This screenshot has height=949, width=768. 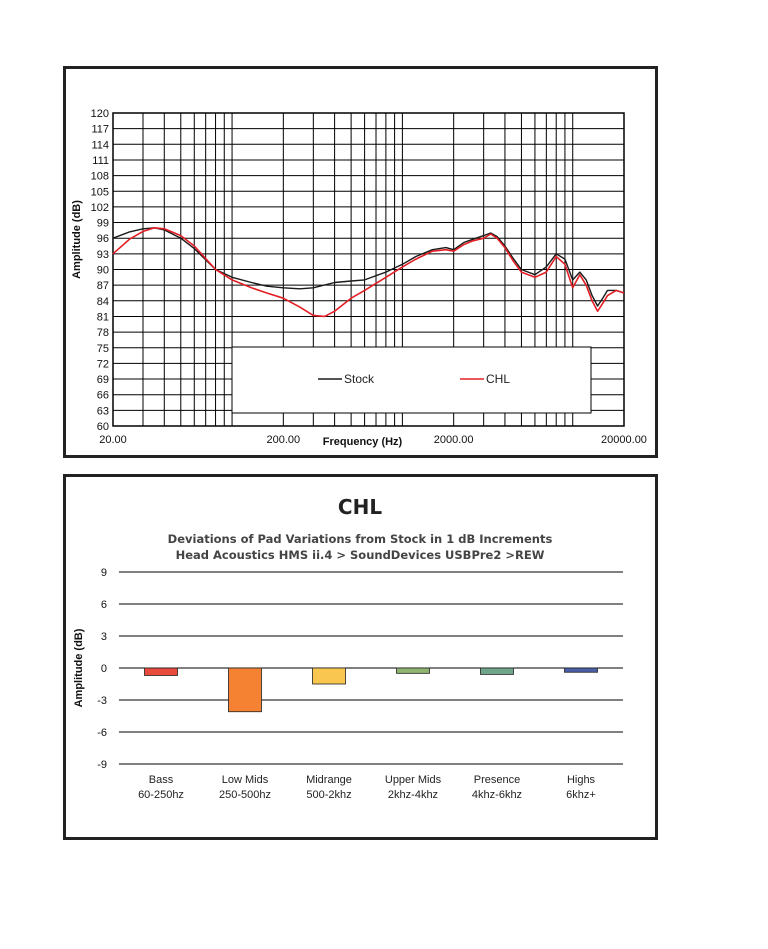 I want to click on series-line-chl, so click(x=368, y=272).